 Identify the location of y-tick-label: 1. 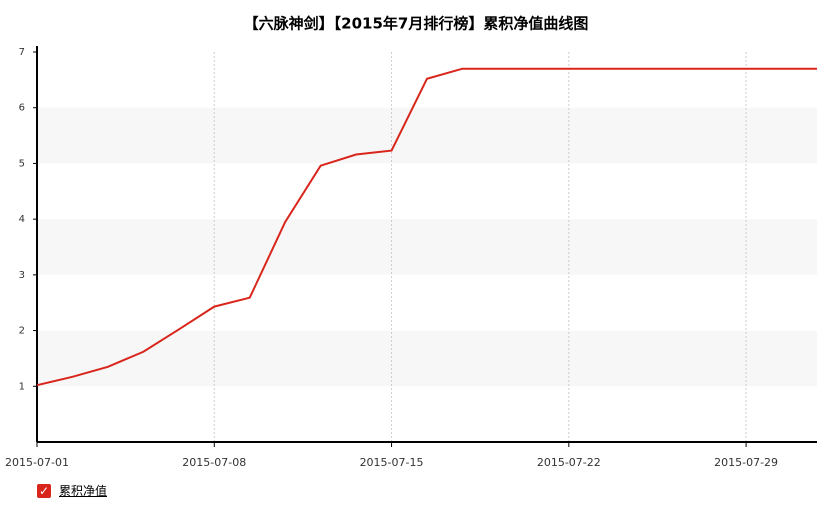
(22, 386).